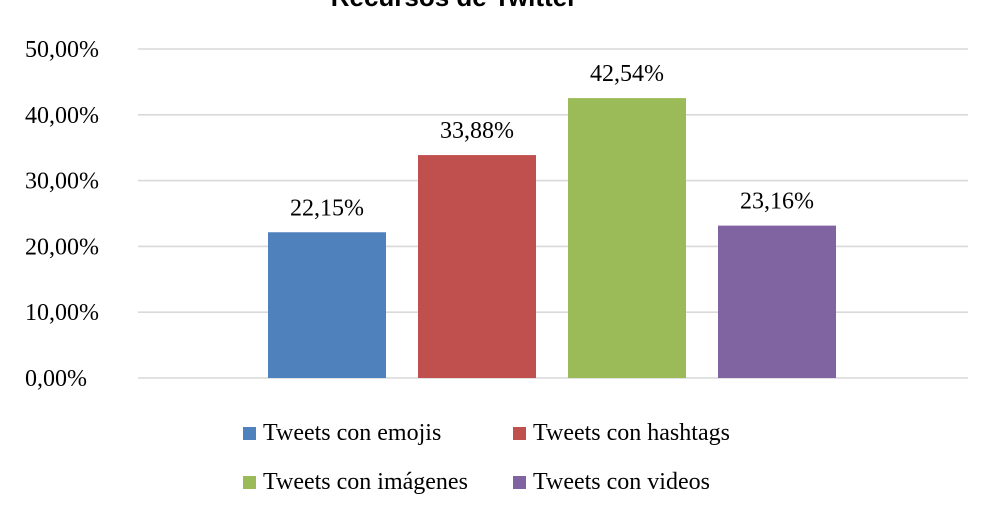 This screenshot has width=987, height=519. Describe the element at coordinates (777, 202) in the screenshot. I see `data-label: 23,16%` at that location.